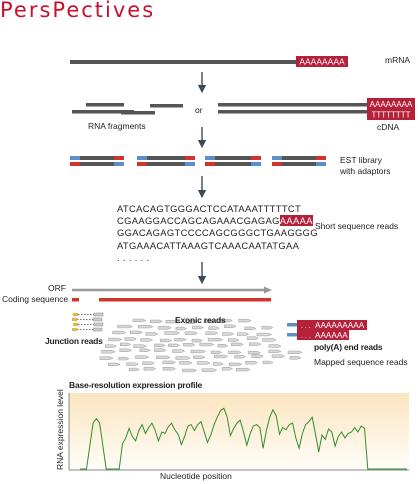 This screenshot has width=418, height=484. Describe the element at coordinates (398, 60) in the screenshot. I see `mrna-label: mRNA` at that location.